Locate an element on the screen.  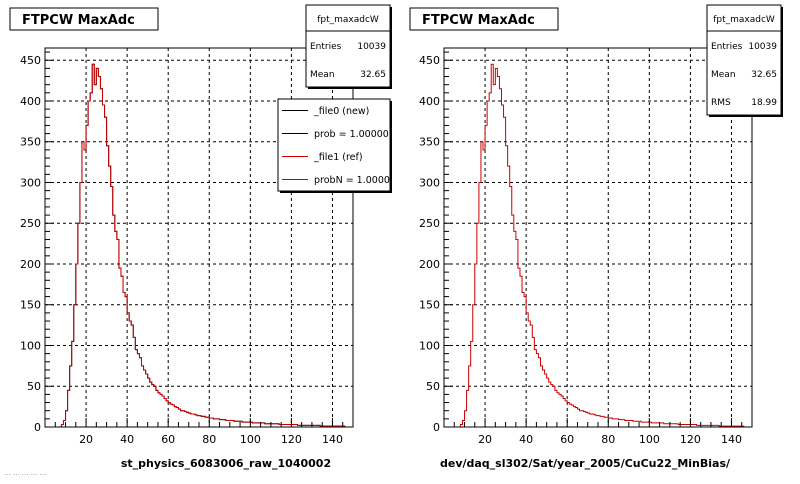
x-axis-label: st_physics_6083006_raw_1040002 is located at coordinates (226, 463).